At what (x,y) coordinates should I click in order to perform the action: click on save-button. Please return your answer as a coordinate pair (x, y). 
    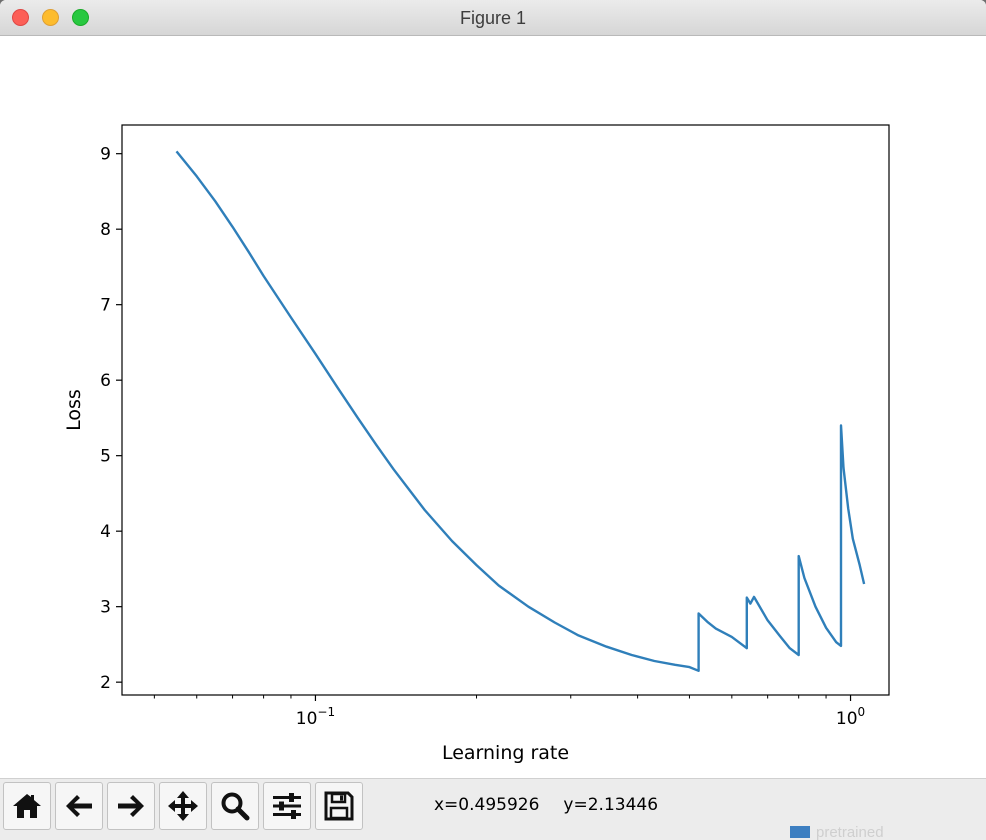
    Looking at the image, I should click on (339, 806).